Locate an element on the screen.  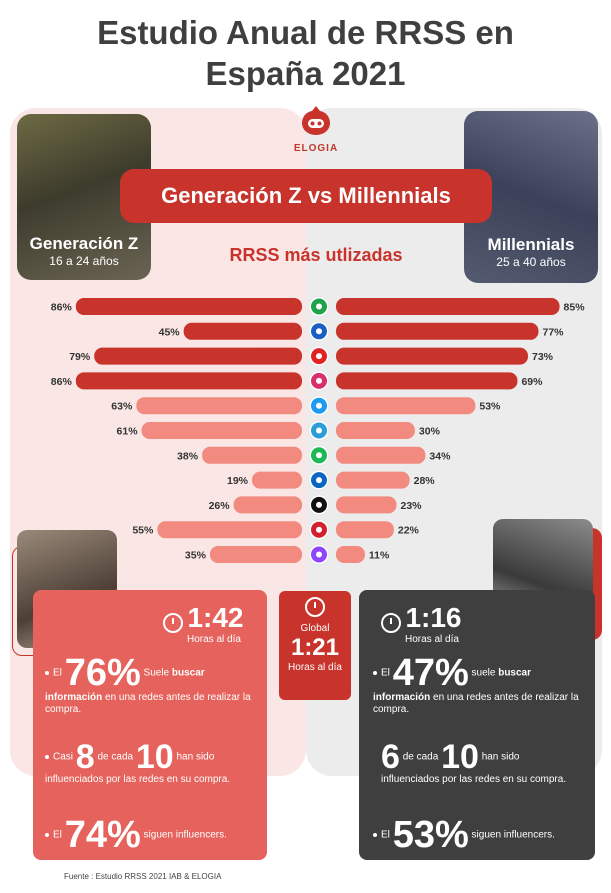
title-line-2: España 2021 is located at coordinates (305, 73).